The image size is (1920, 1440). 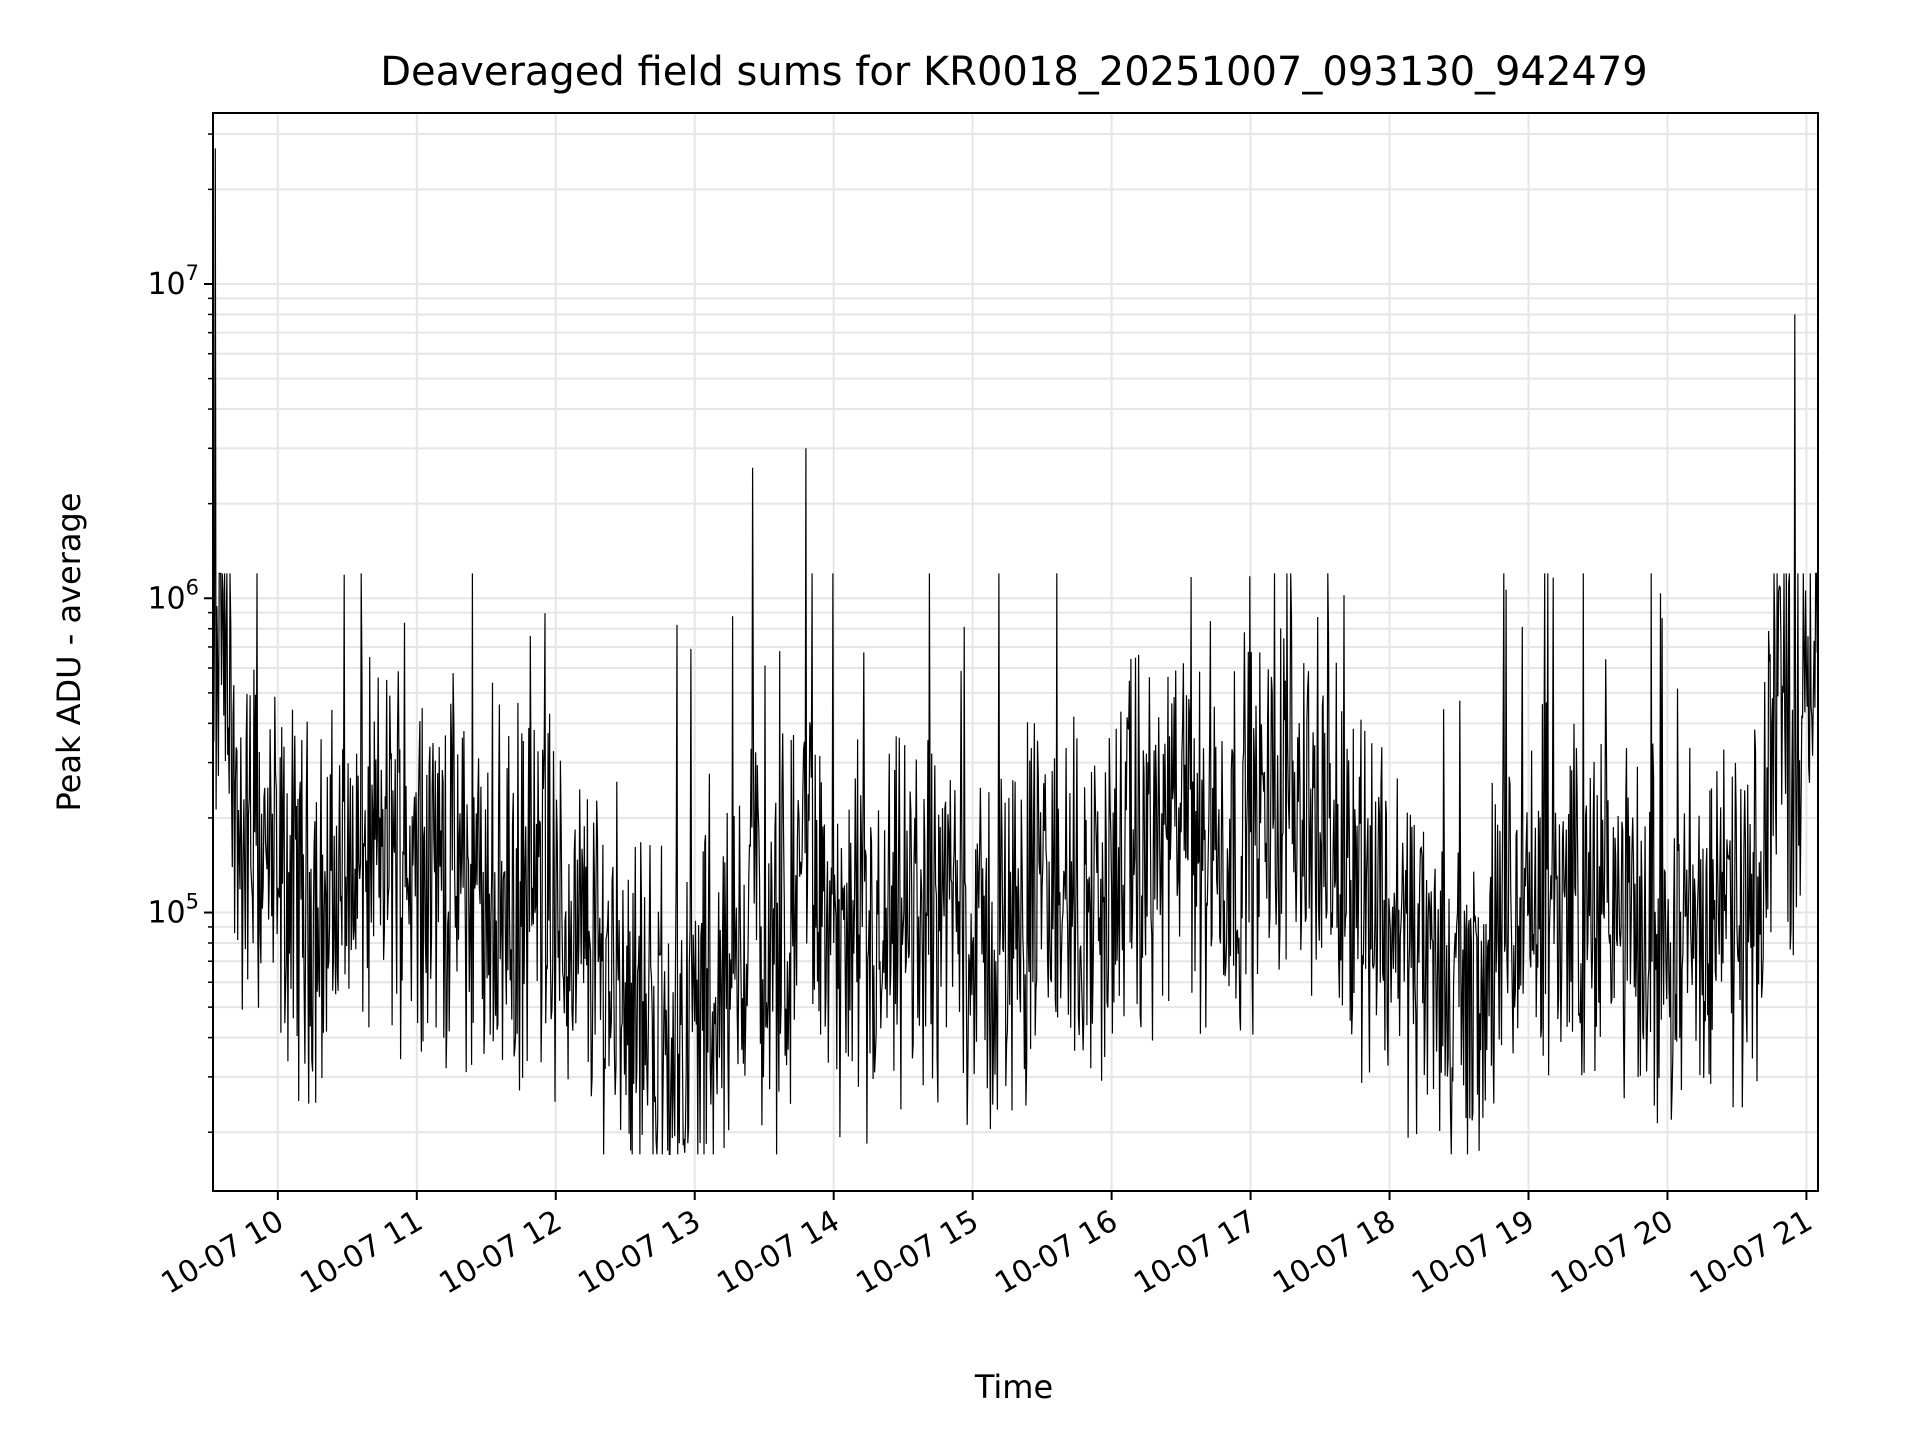 I want to click on x-tick-label: 10-07 14, so click(x=778, y=1253).